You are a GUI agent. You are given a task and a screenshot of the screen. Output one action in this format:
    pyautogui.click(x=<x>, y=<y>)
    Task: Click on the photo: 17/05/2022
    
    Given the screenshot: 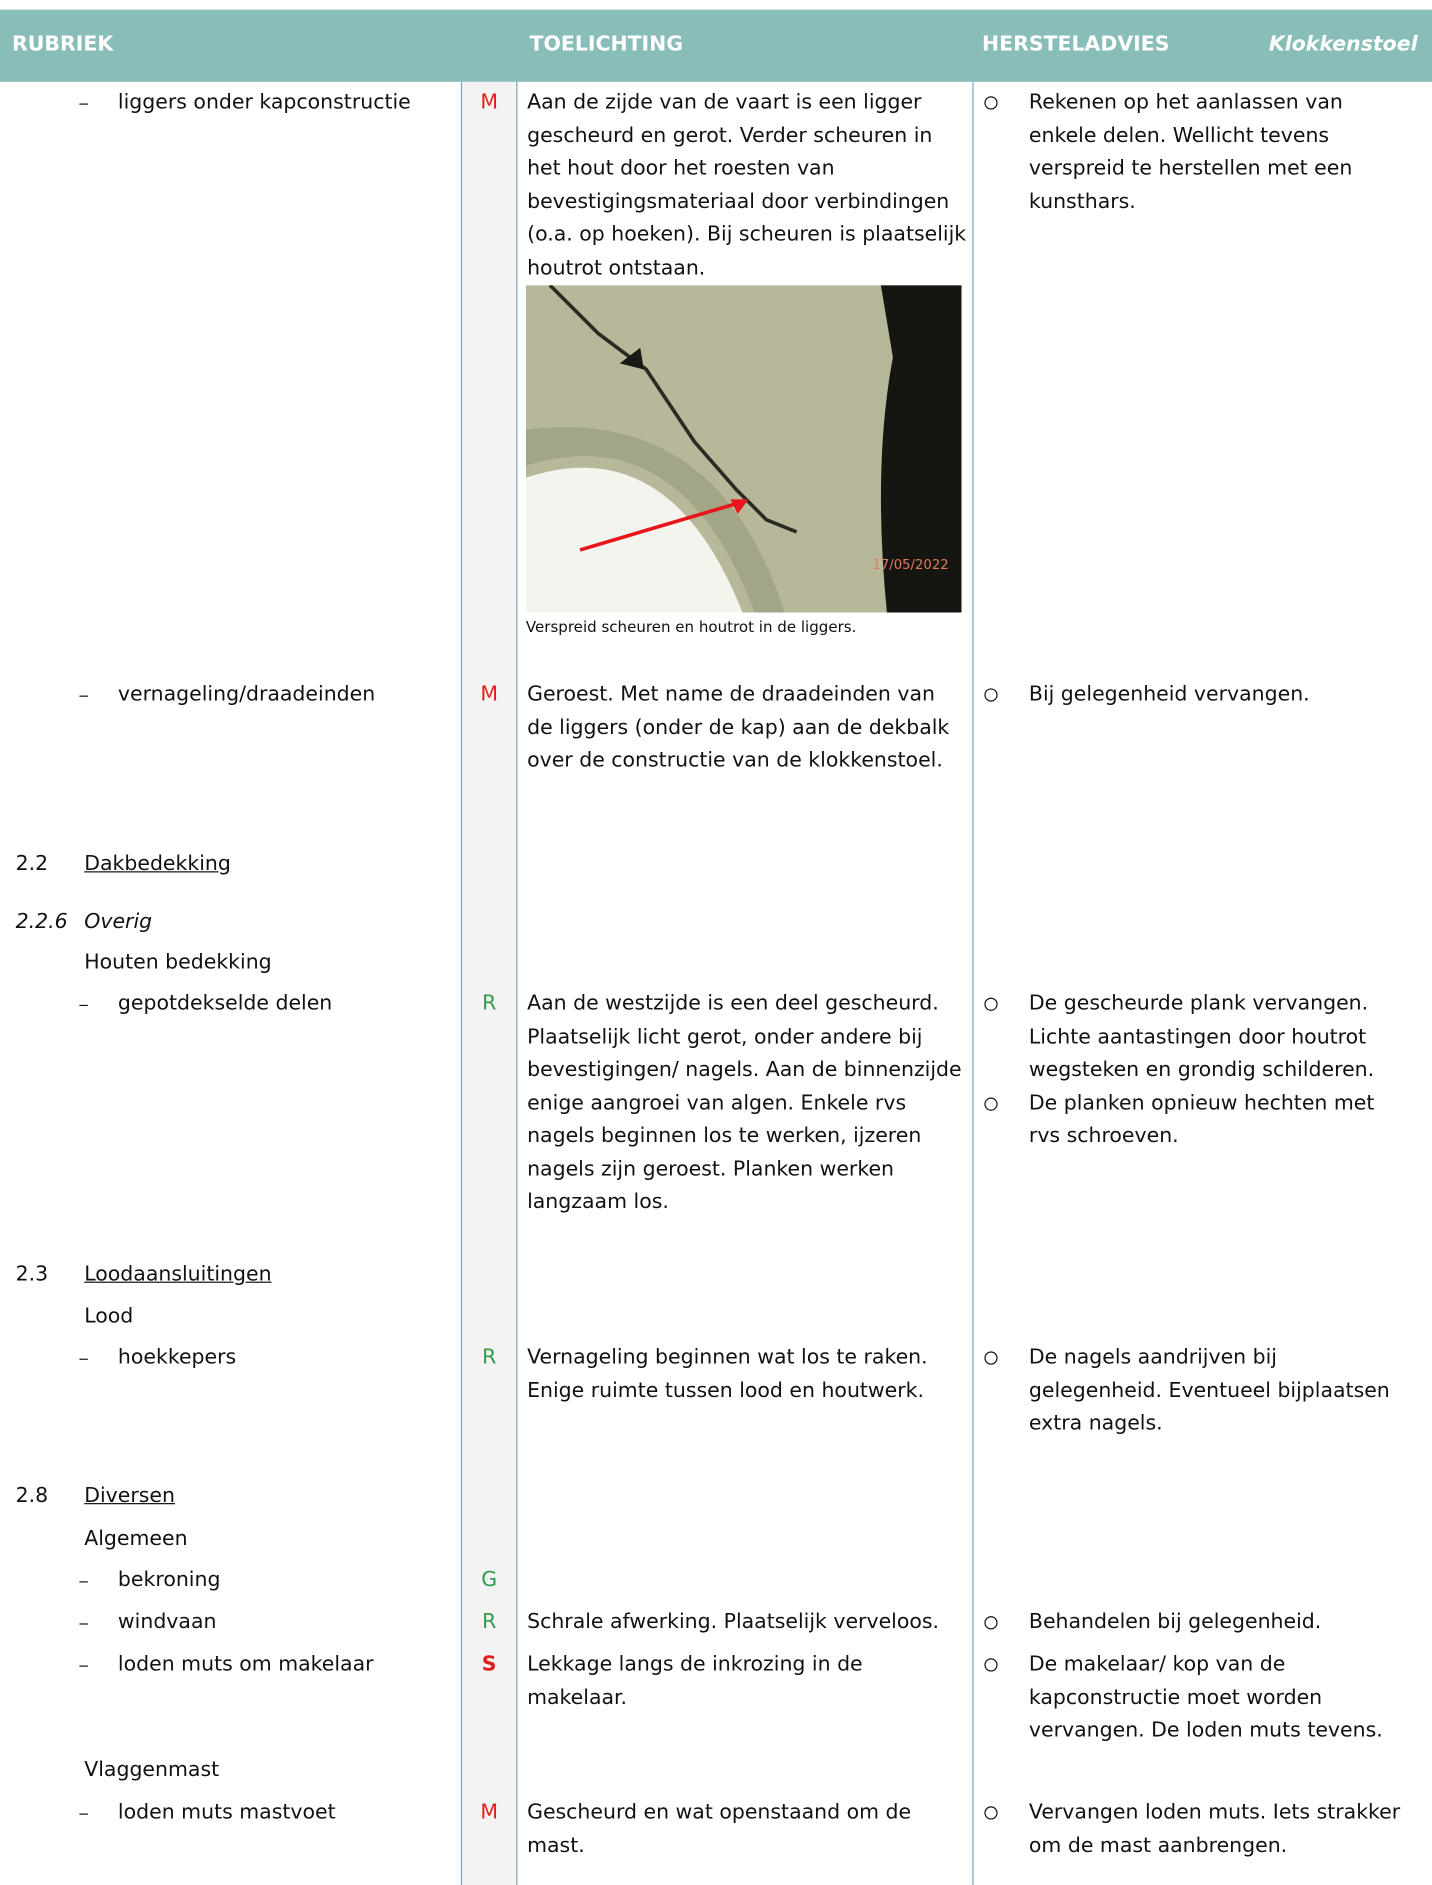 What is the action you would take?
    pyautogui.click(x=743, y=449)
    